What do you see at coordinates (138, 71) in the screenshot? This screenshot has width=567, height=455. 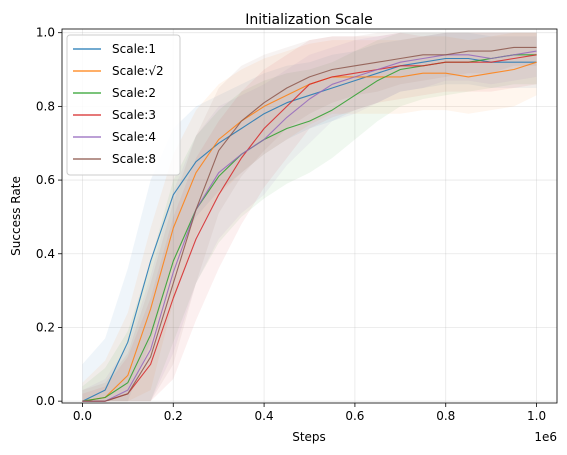 I see `legend-entry: Scale:√2` at bounding box center [138, 71].